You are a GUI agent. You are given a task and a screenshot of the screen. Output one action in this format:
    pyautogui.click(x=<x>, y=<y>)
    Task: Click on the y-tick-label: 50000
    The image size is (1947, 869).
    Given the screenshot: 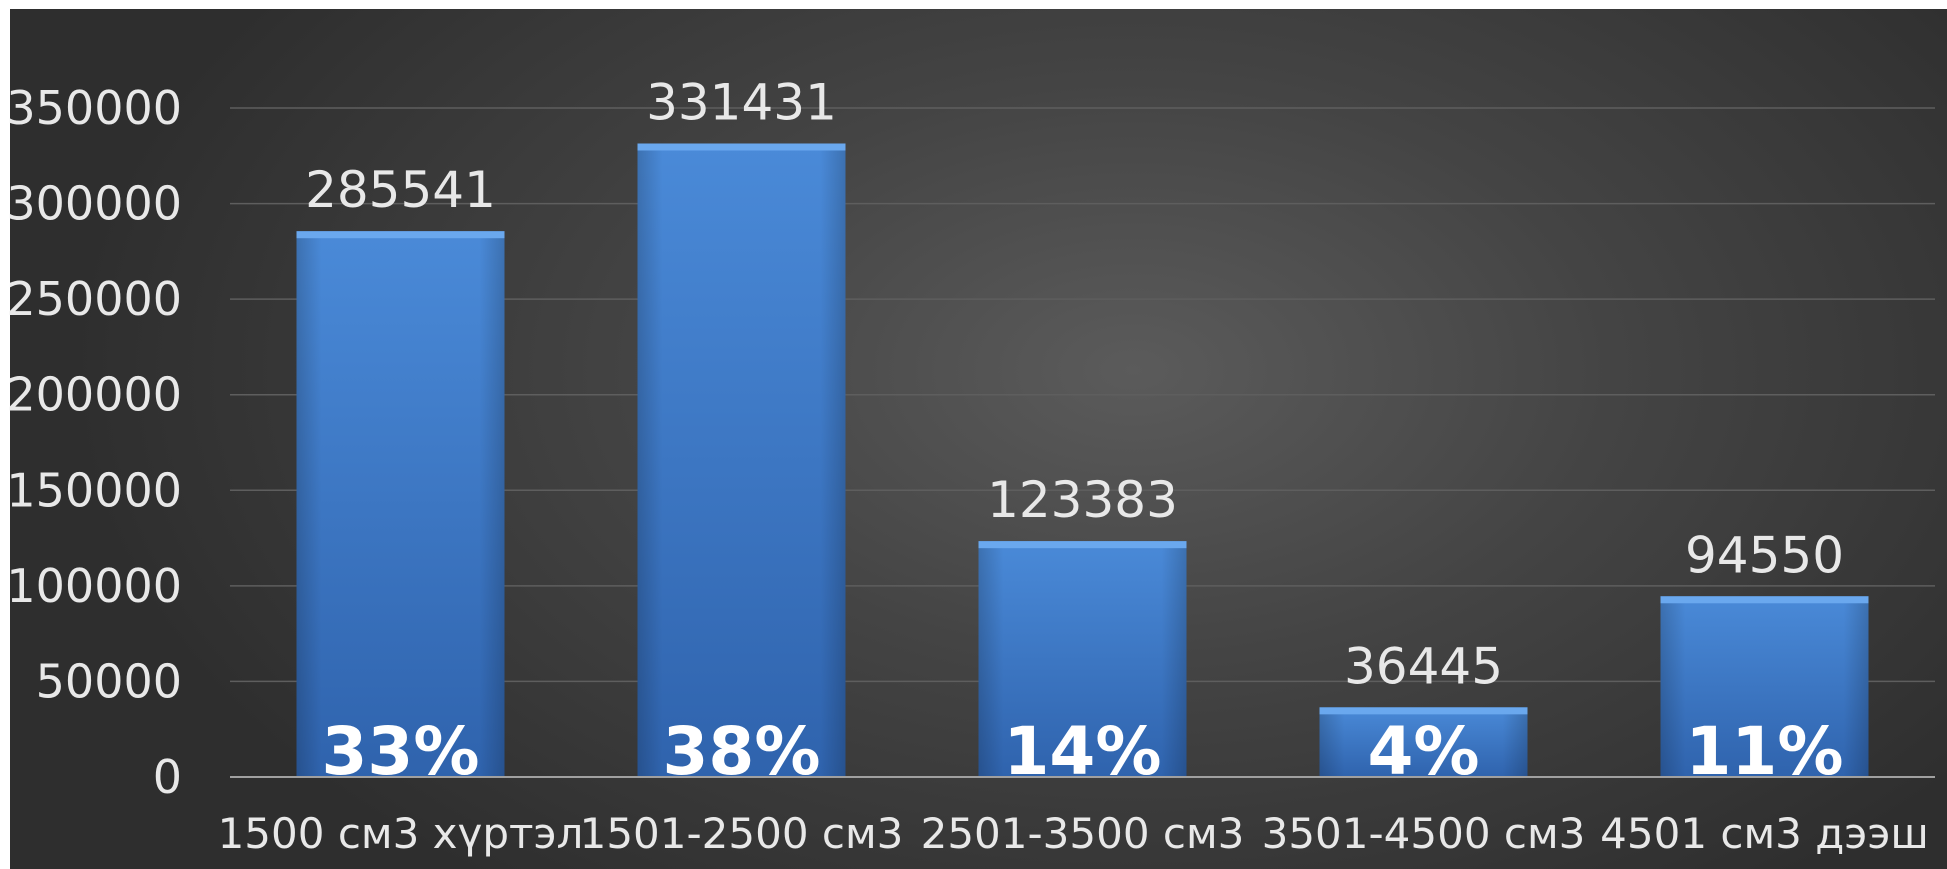 What is the action you would take?
    pyautogui.click(x=109, y=681)
    